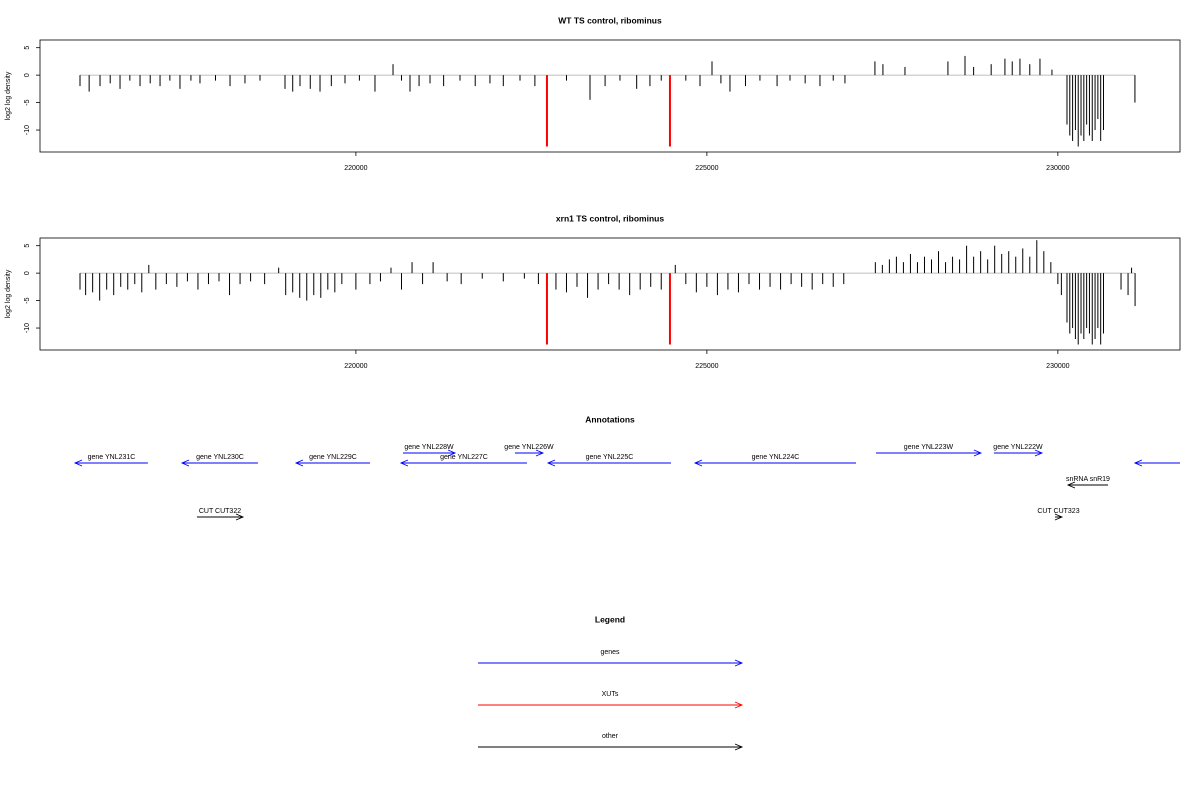 The image size is (1200, 800). What do you see at coordinates (220, 511) in the screenshot?
I see `feature-label: CUT CUT322` at bounding box center [220, 511].